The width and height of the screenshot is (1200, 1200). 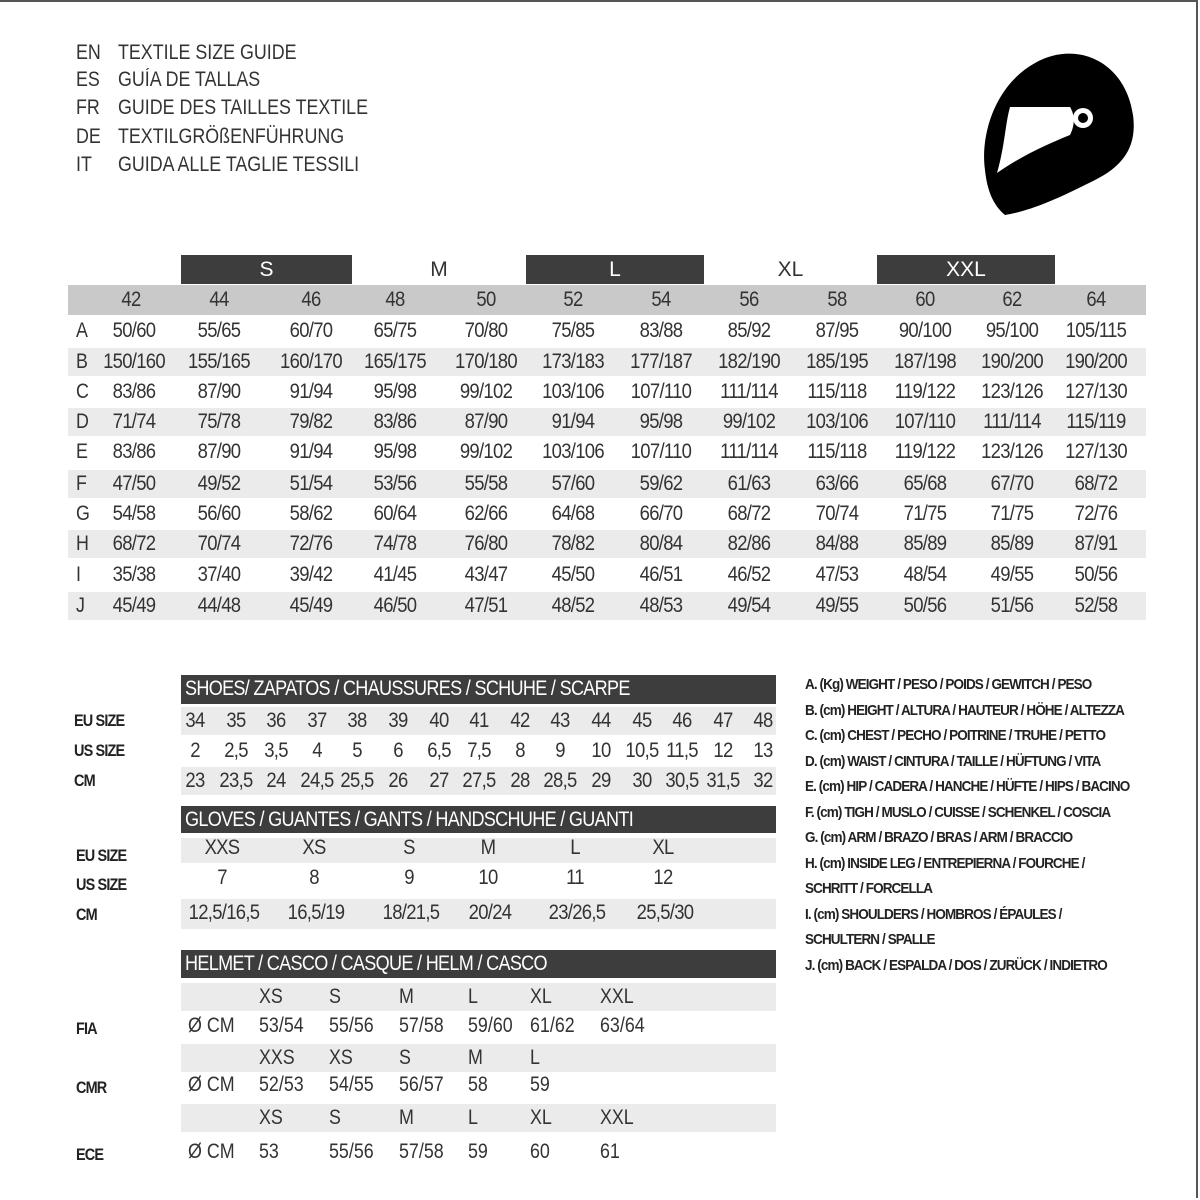 I want to click on table-cell: 62/66, so click(x=486, y=513).